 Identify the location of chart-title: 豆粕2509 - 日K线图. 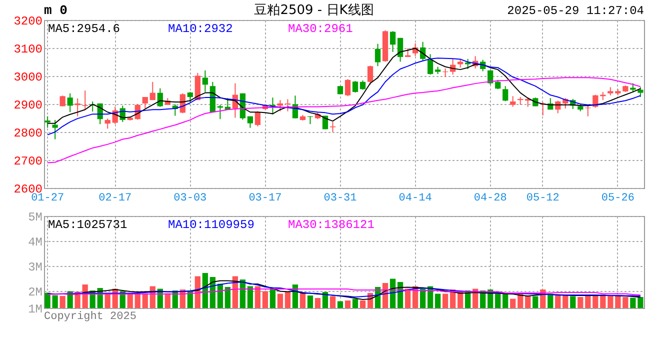
(314, 10).